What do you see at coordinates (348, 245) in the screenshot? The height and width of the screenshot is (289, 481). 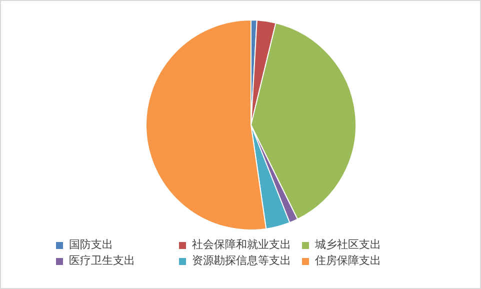 I see `legend-label: 城乡社区支出` at bounding box center [348, 245].